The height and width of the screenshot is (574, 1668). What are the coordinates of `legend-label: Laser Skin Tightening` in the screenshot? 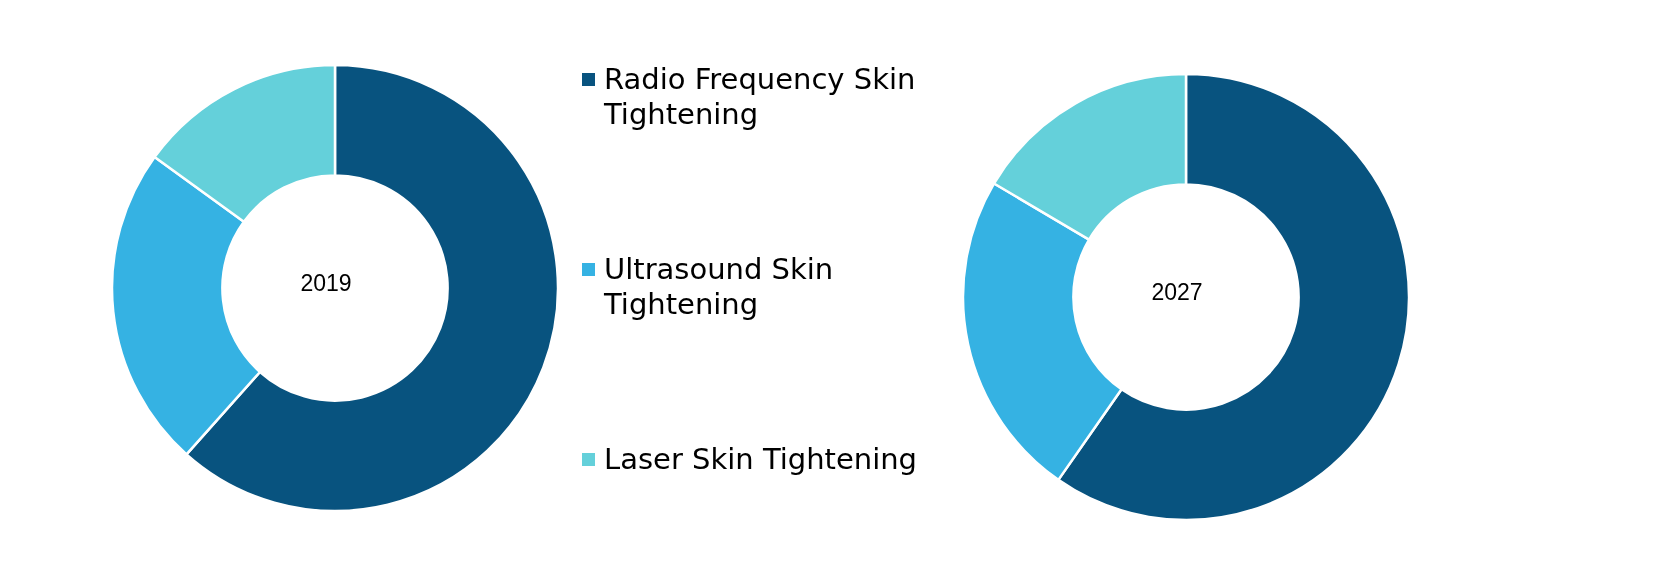 It's located at (760, 459).